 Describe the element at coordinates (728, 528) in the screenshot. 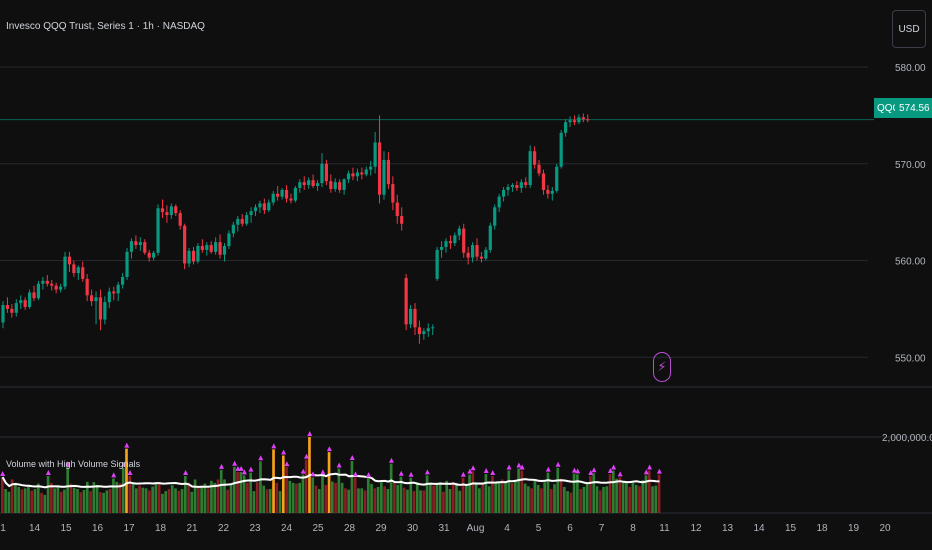

I see `time-tick-label: 13` at that location.